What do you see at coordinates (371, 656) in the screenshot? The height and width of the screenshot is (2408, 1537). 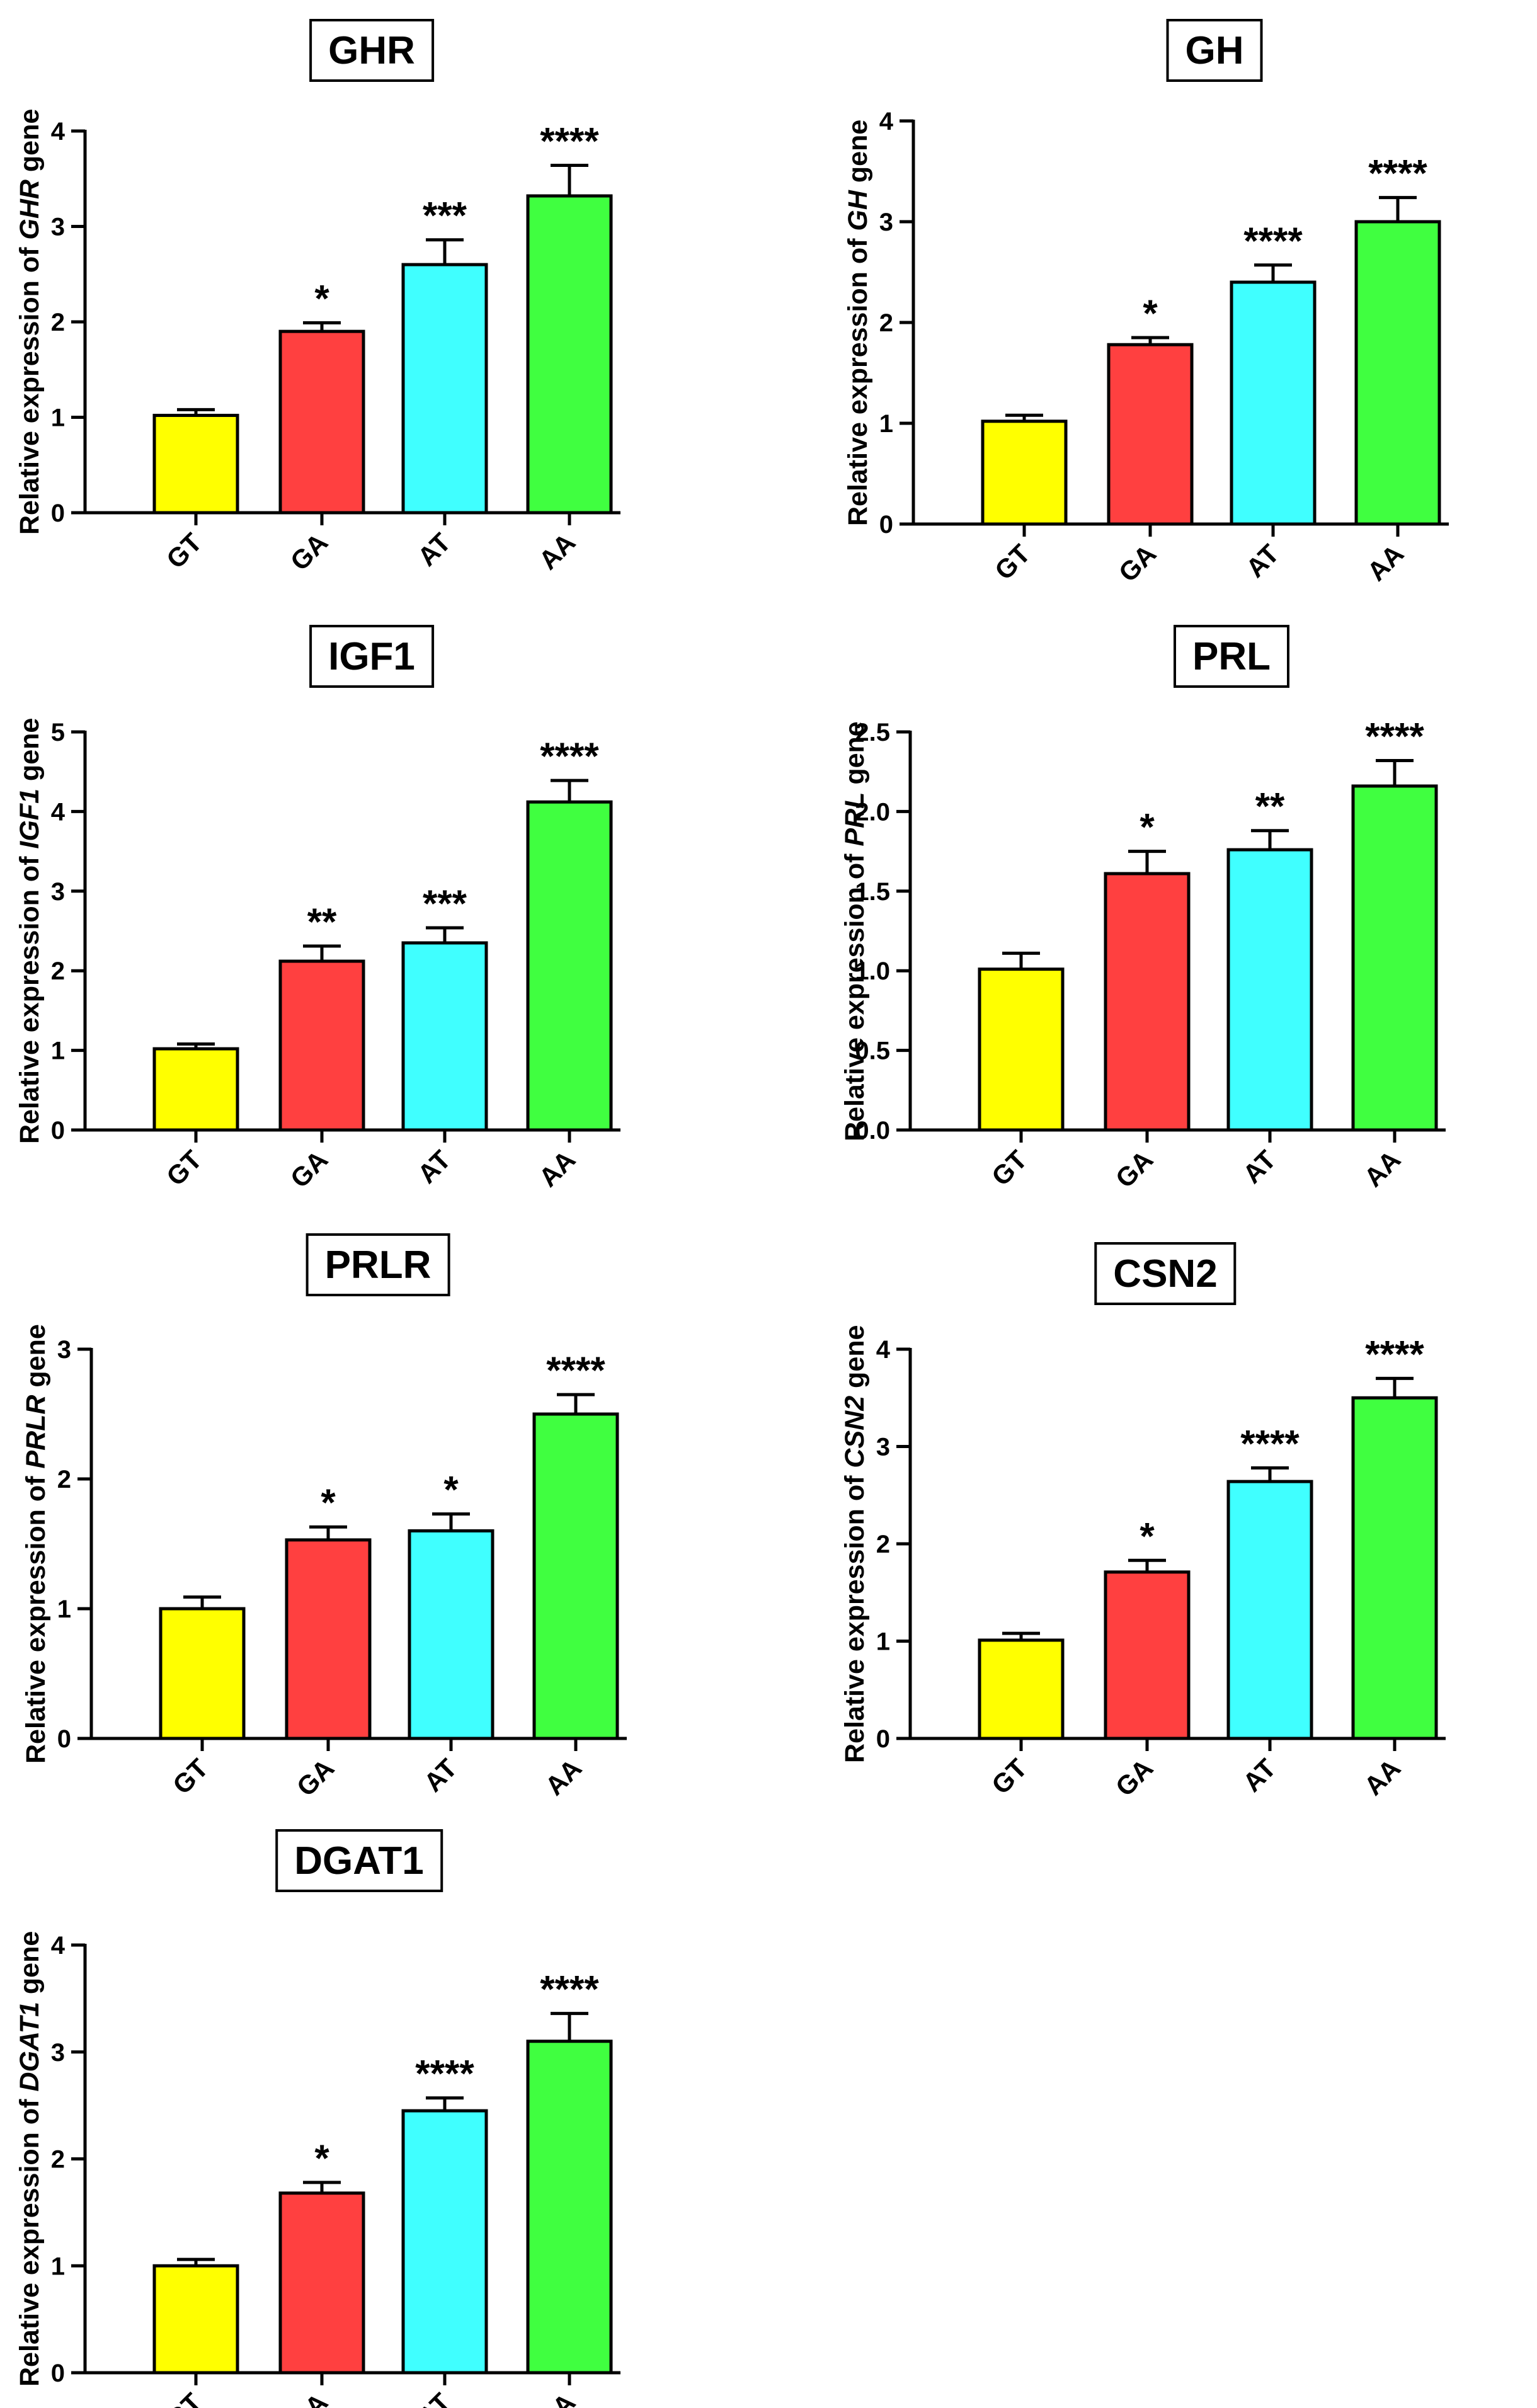 I see `chart-title: IGF1` at bounding box center [371, 656].